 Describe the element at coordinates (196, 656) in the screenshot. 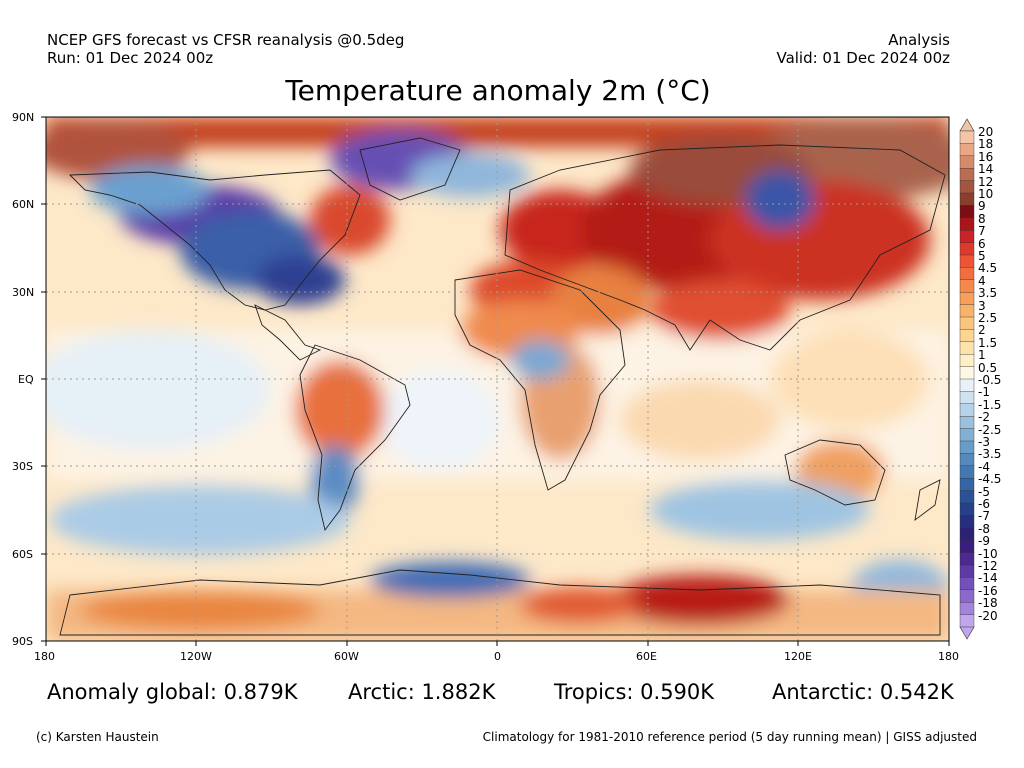

I see `x-tick-label: 120W` at that location.